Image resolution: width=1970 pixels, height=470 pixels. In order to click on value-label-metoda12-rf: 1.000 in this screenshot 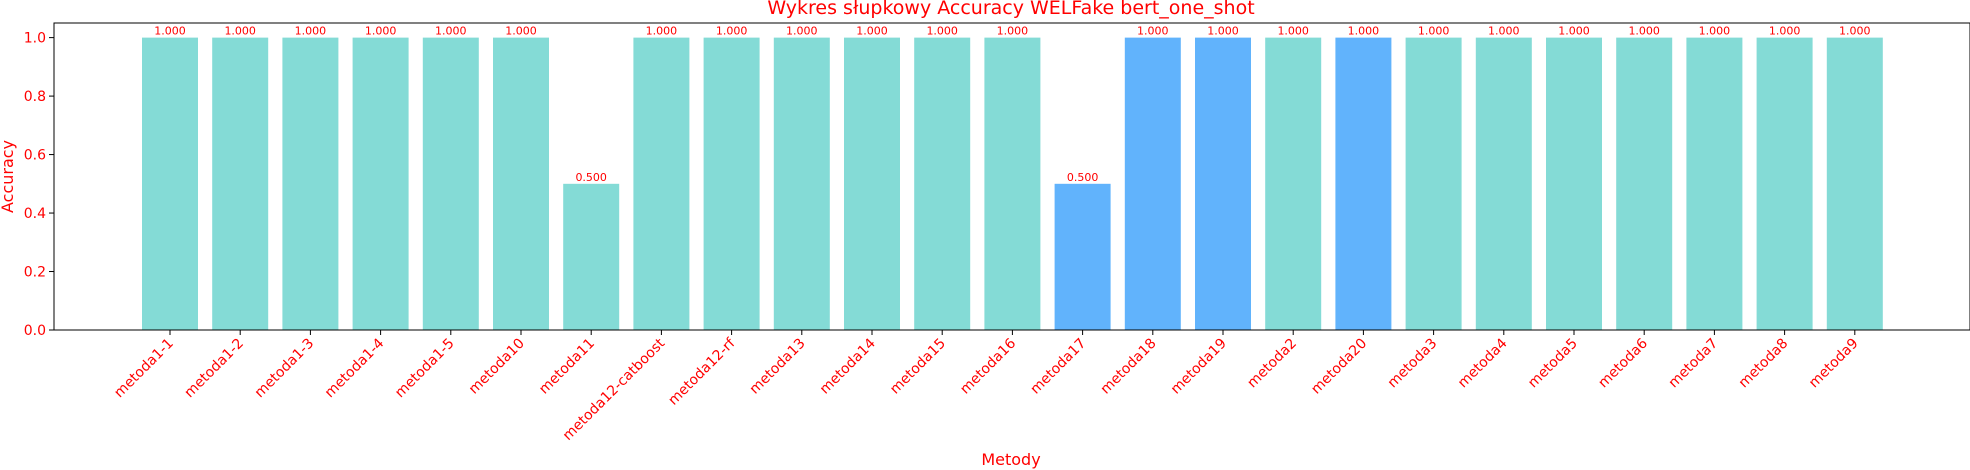, I will do `click(732, 31)`.